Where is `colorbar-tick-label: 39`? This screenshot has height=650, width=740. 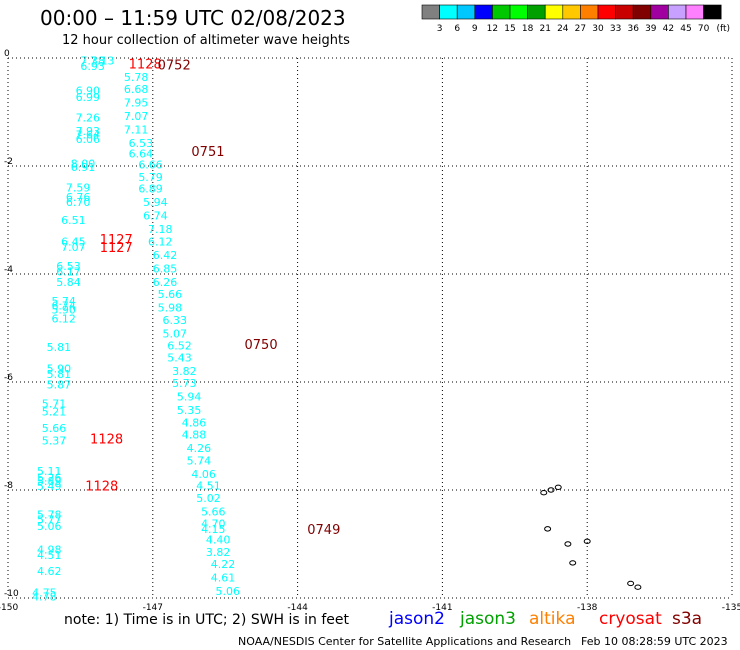 colorbar-tick-label: 39 is located at coordinates (651, 29).